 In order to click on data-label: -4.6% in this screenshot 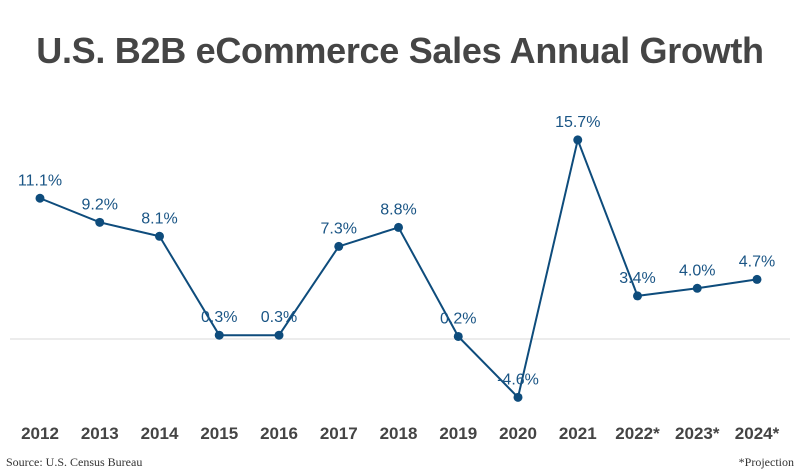, I will do `click(518, 379)`.